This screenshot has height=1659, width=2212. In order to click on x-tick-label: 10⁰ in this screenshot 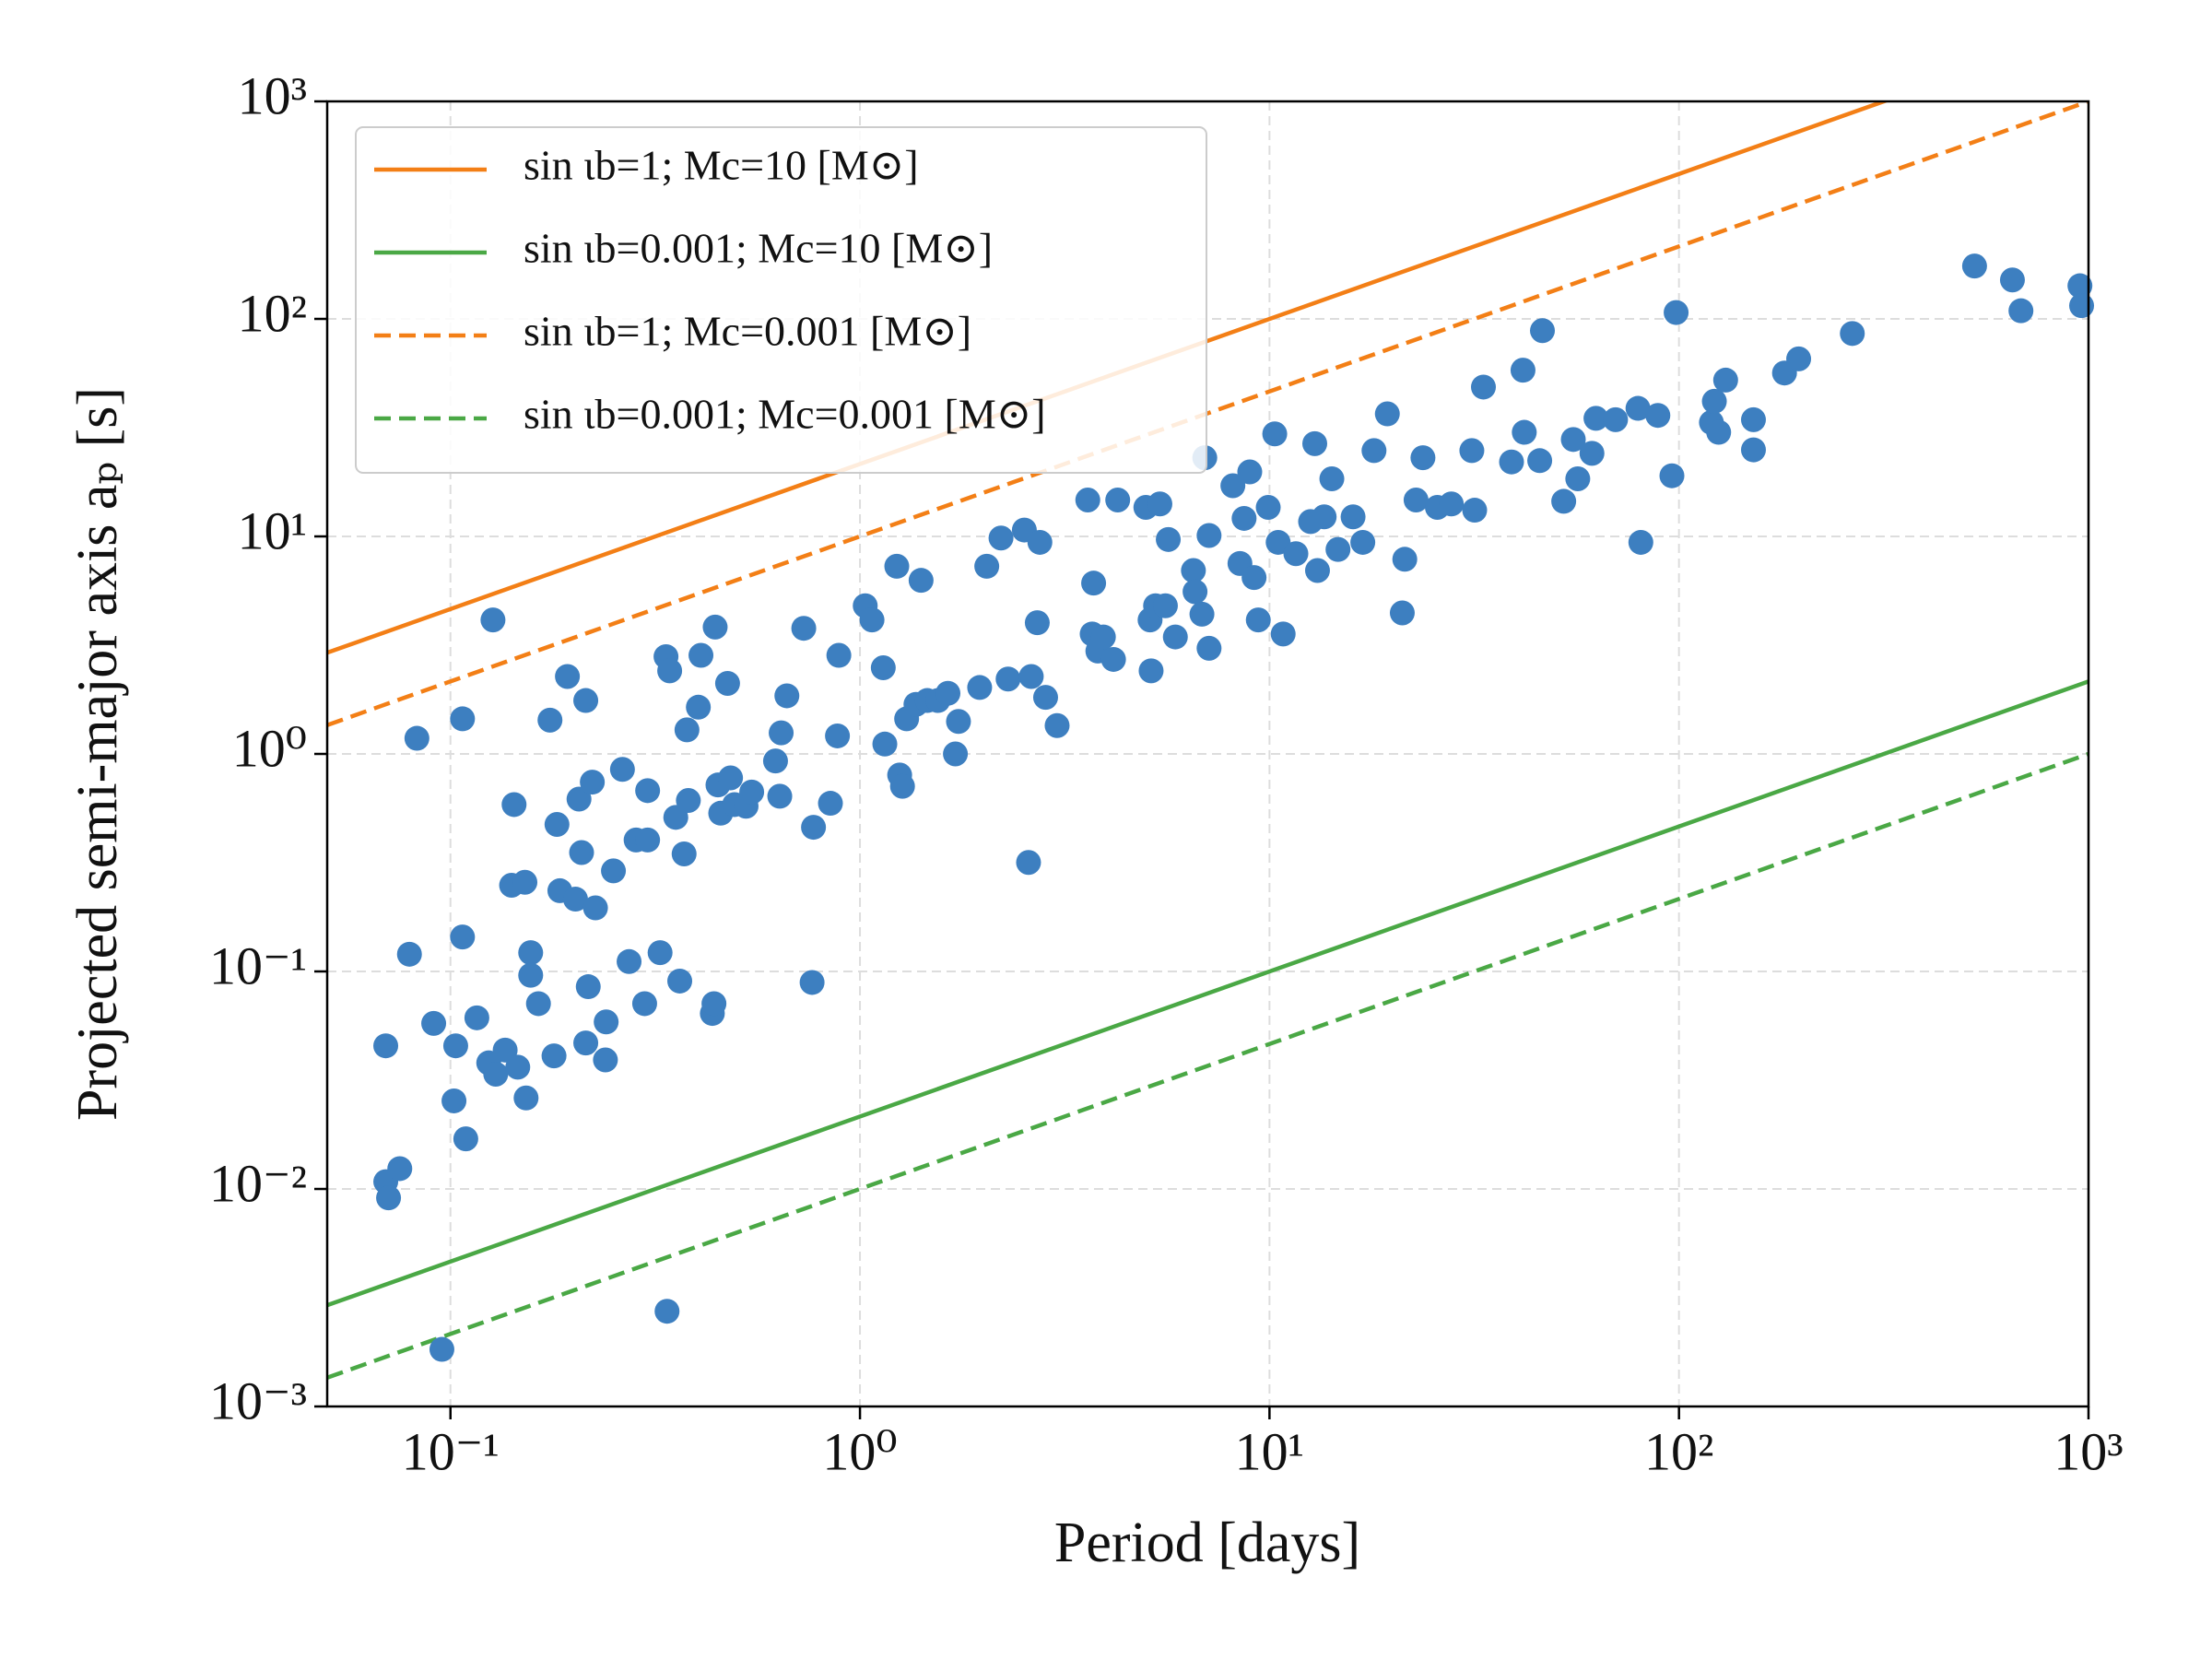, I will do `click(859, 1451)`.